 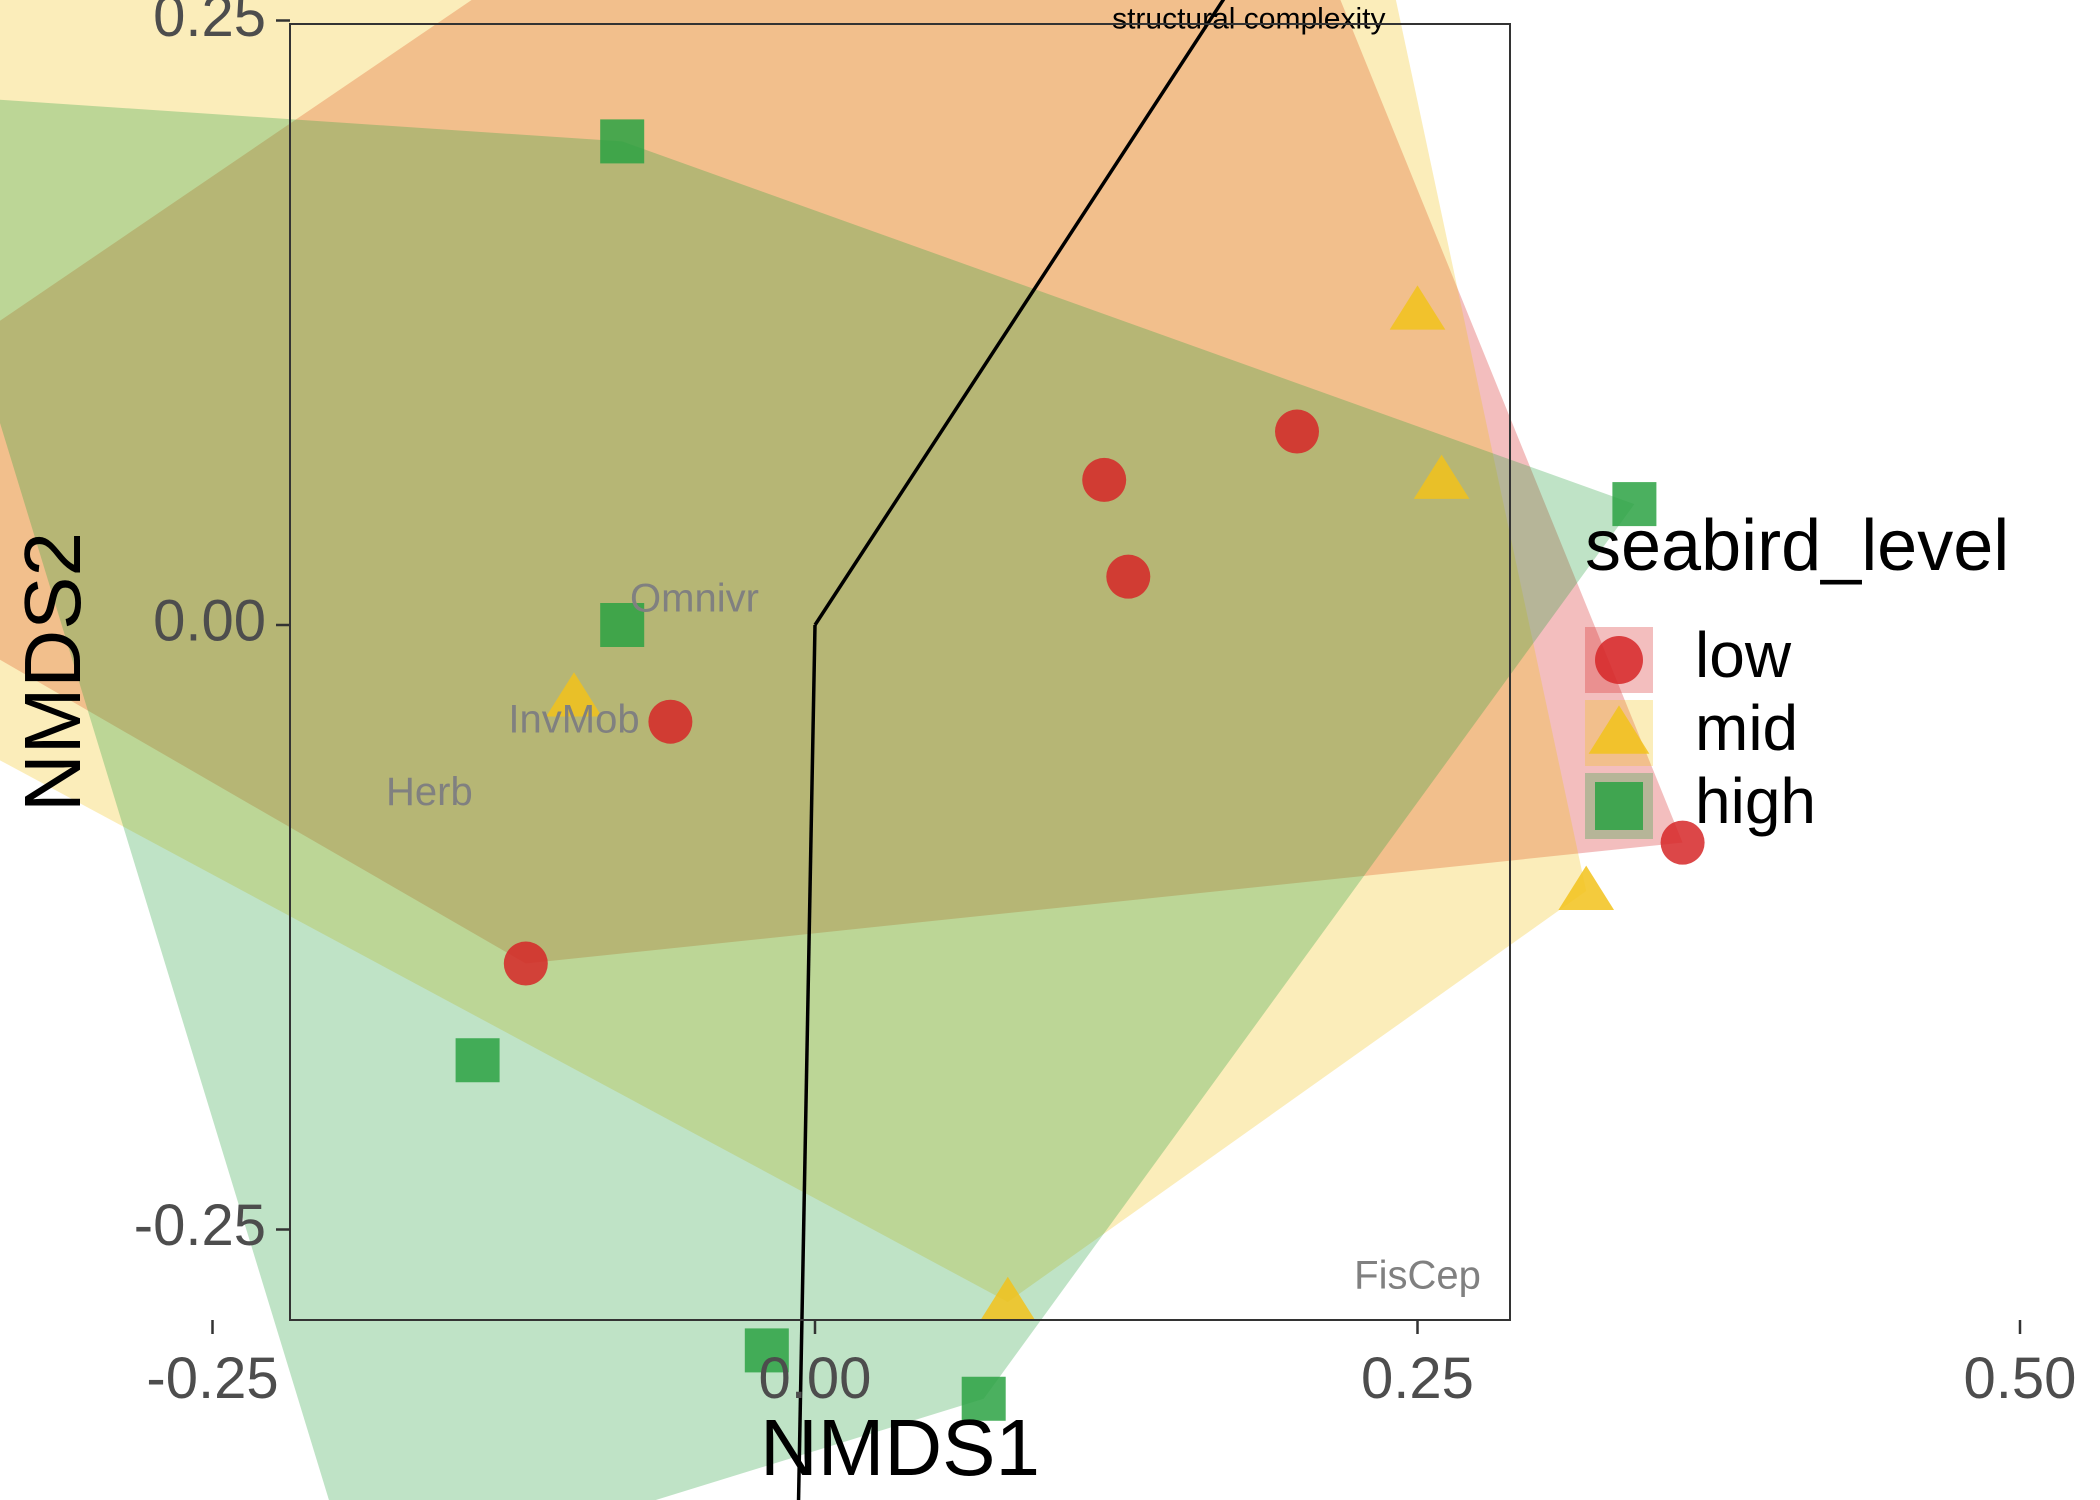 What do you see at coordinates (1797, 546) in the screenshot?
I see `legend-title: seabird_level` at bounding box center [1797, 546].